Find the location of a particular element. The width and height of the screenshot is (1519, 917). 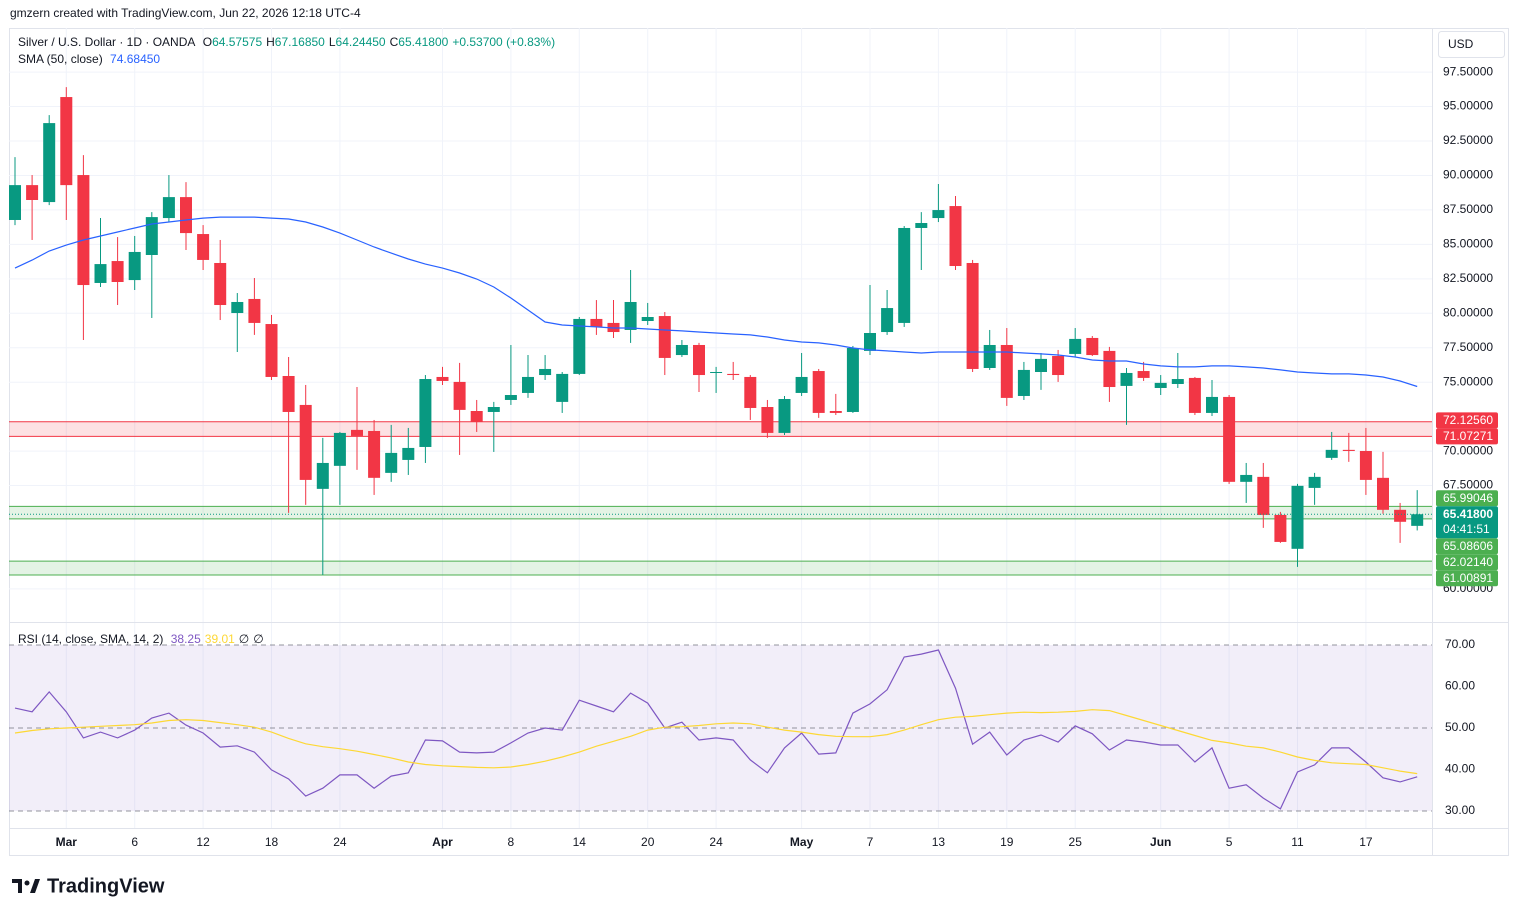

x-tick-label: 7 is located at coordinates (870, 842).